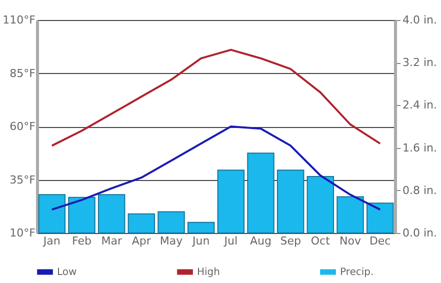 The image size is (441, 283). What do you see at coordinates (420, 190) in the screenshot?
I see `y2-tick-label: 0.8 in.` at bounding box center [420, 190].